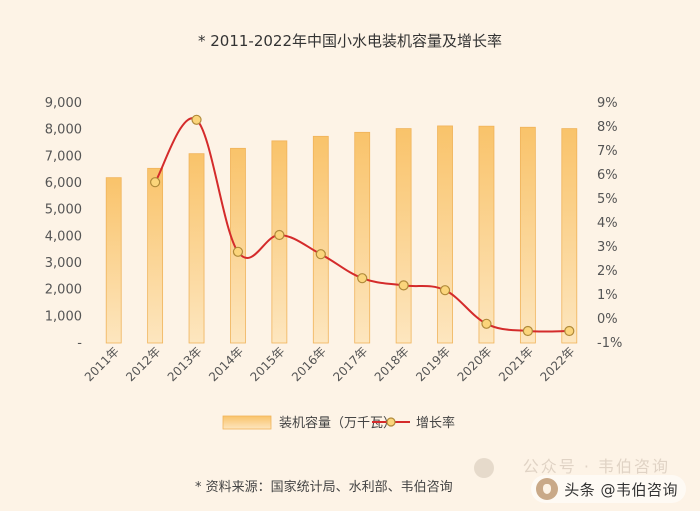  What do you see at coordinates (309, 364) in the screenshot?
I see `x-tick-label: 2016年` at bounding box center [309, 364].